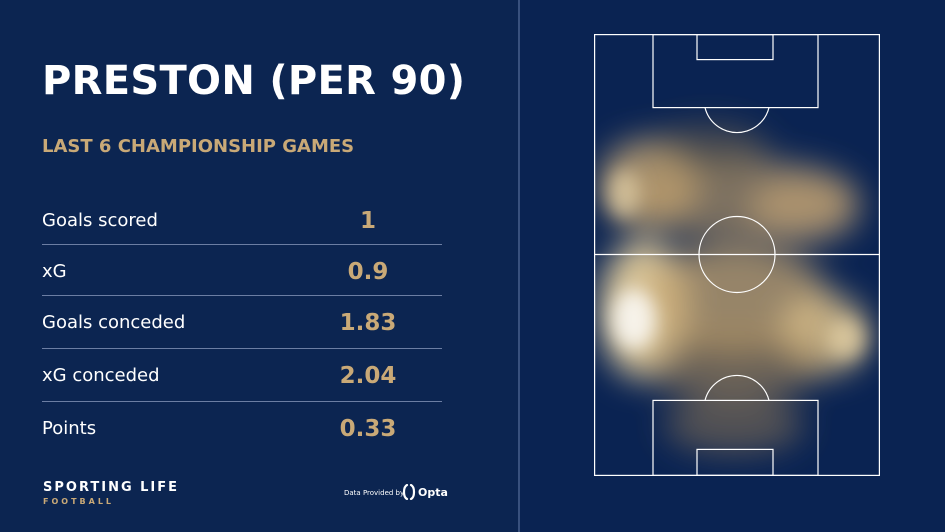 The width and height of the screenshot is (945, 532). Describe the element at coordinates (79, 501) in the screenshot. I see `brand-logo-sub: FOOTBALL` at that location.